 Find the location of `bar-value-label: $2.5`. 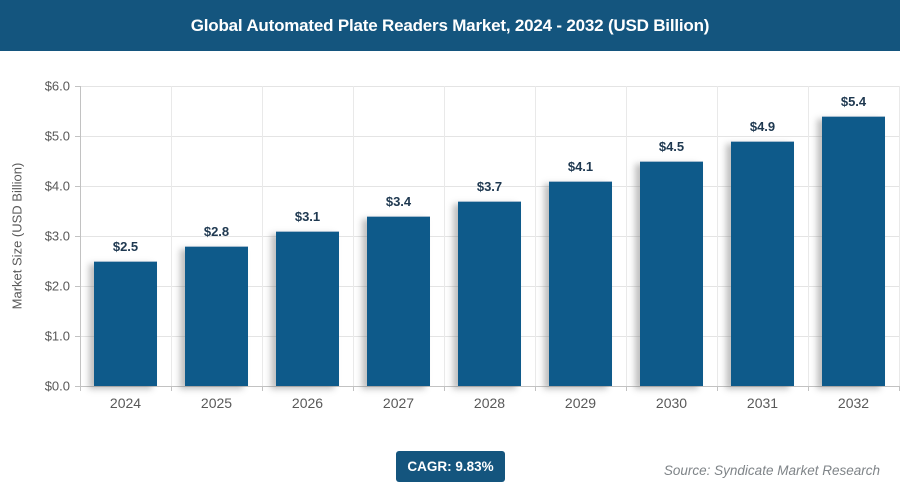

bar-value-label: $2.5 is located at coordinates (125, 246).